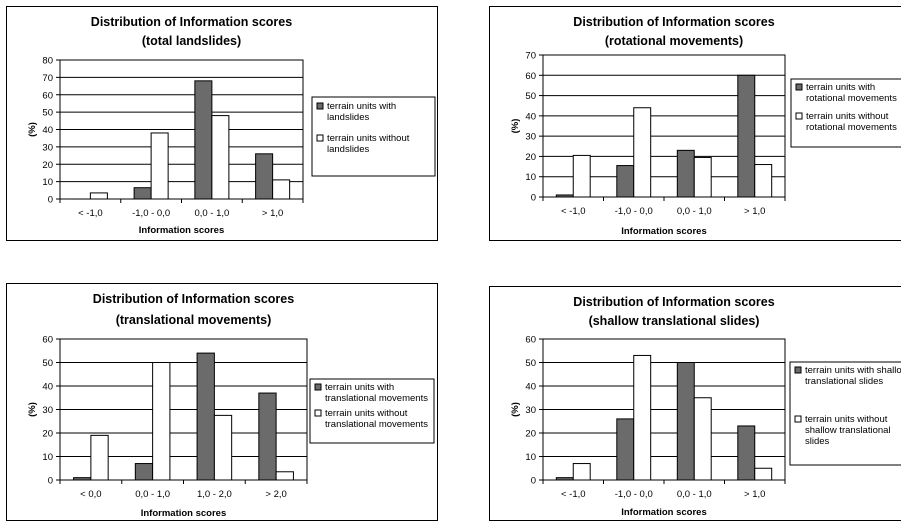 The height and width of the screenshot is (522, 901). What do you see at coordinates (674, 321) in the screenshot?
I see `chart-subtitle: (shallow translational slides)` at bounding box center [674, 321].